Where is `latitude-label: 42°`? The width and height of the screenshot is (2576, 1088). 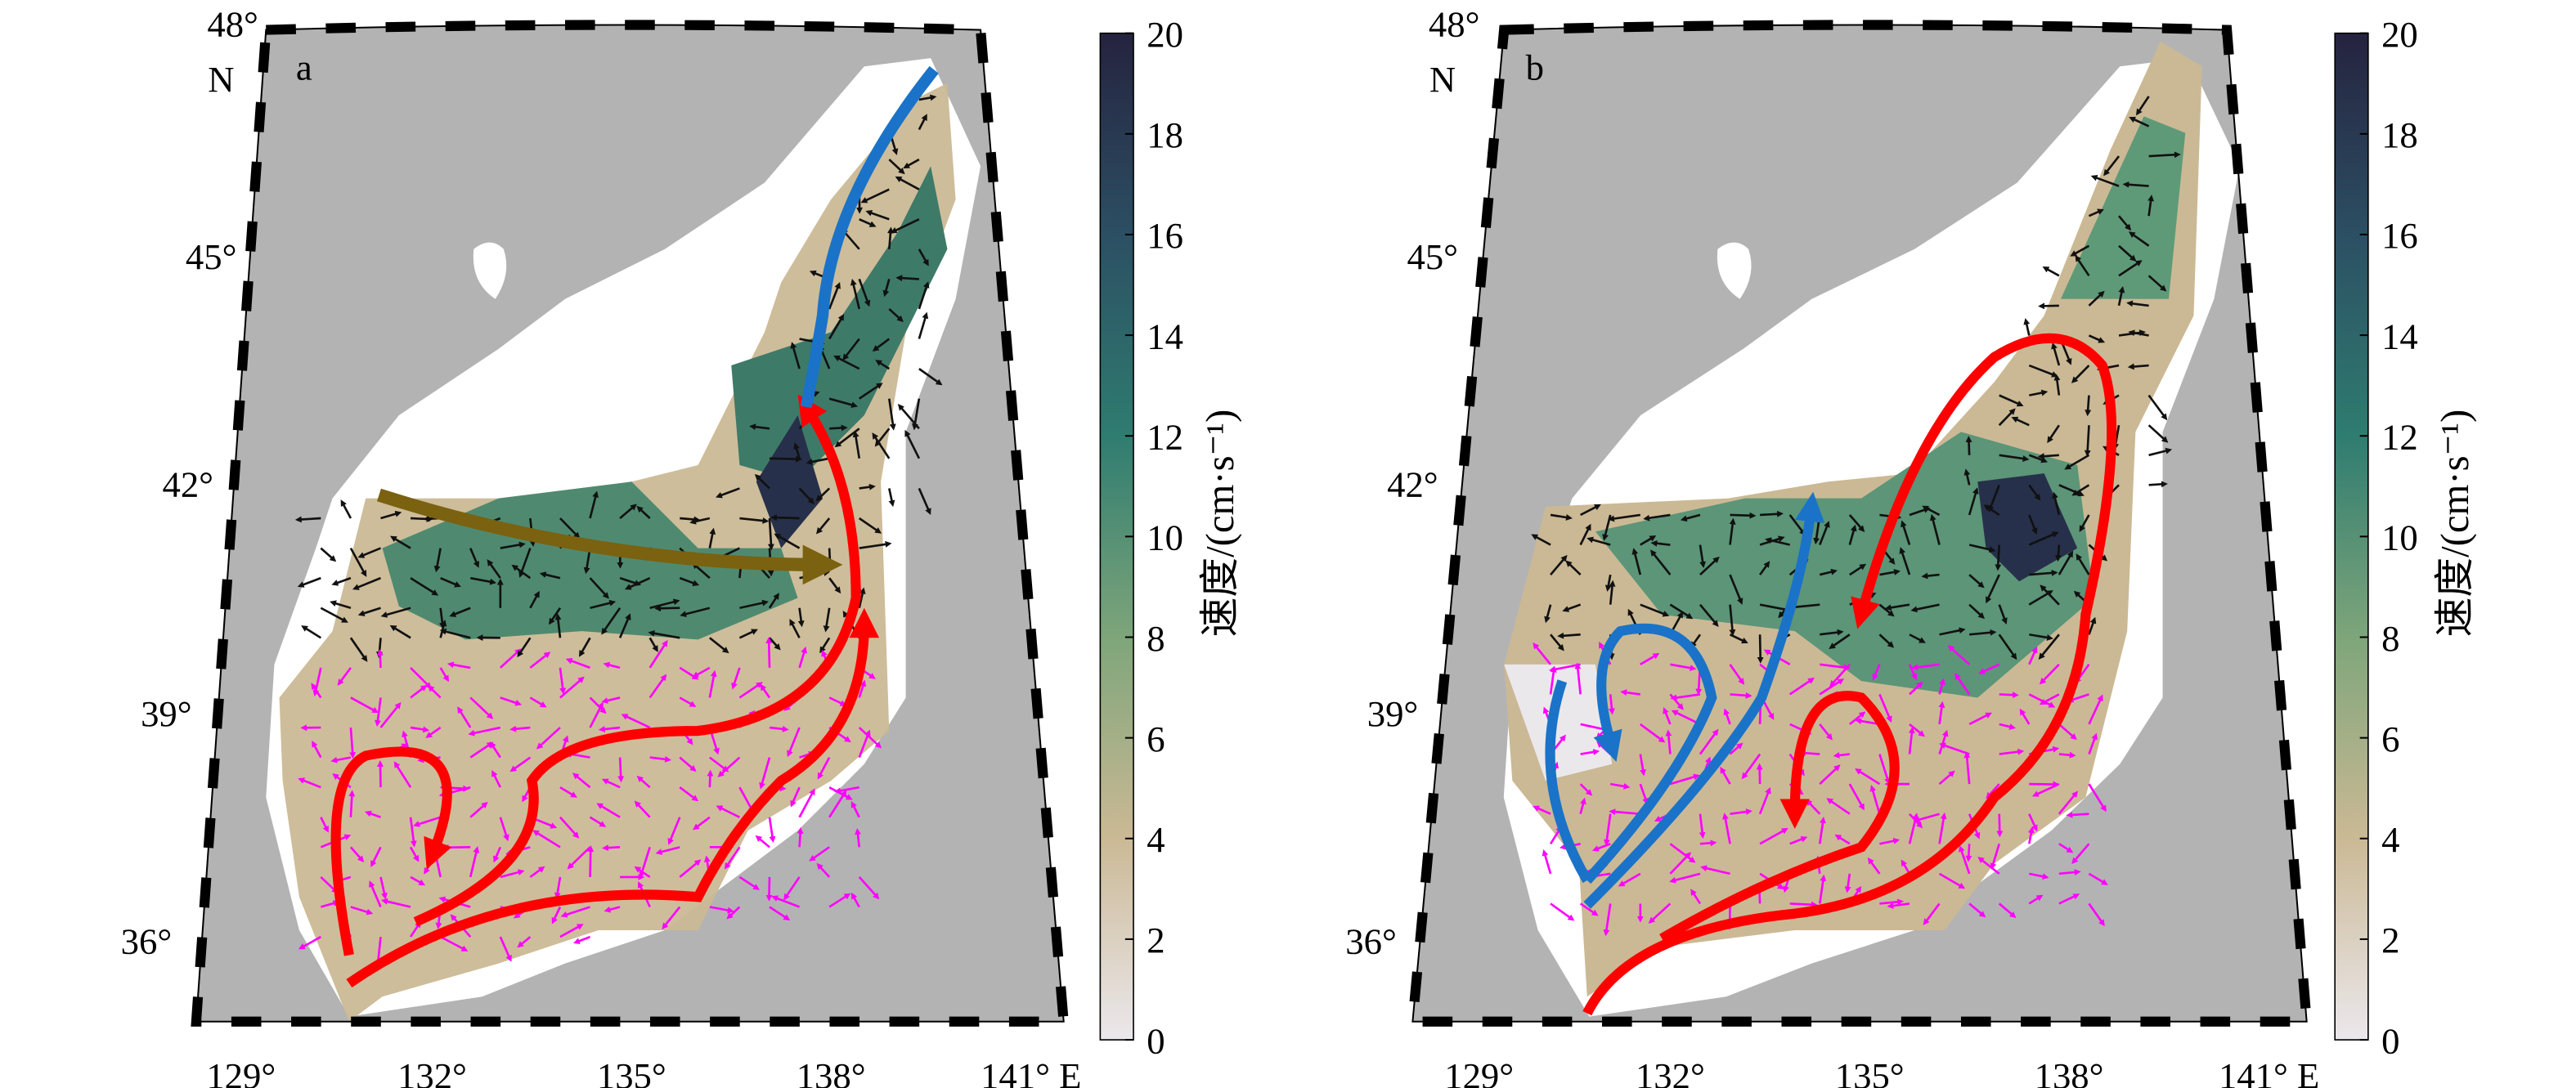
latitude-label: 42° is located at coordinates (187, 484).